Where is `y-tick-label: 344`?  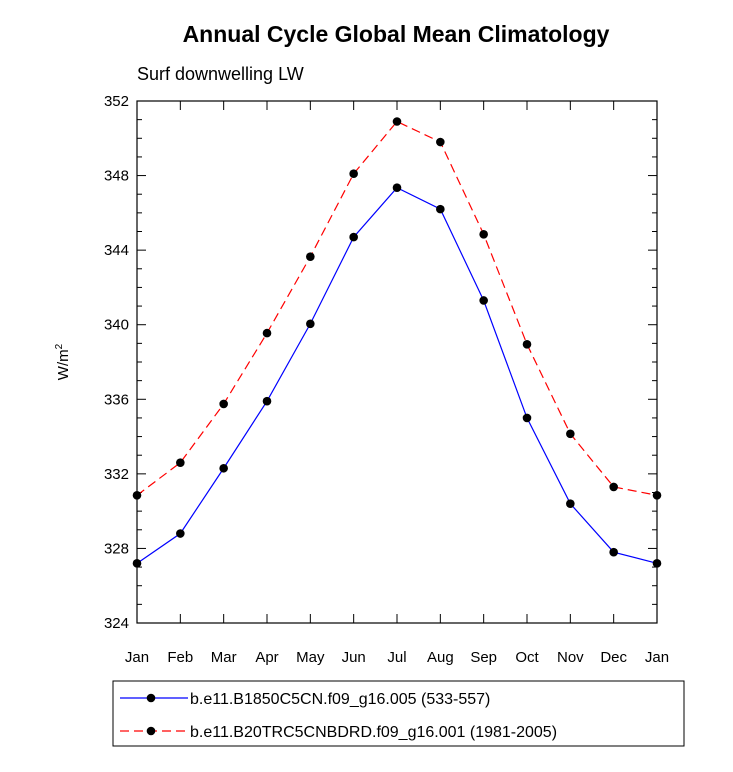 y-tick-label: 344 is located at coordinates (116, 250).